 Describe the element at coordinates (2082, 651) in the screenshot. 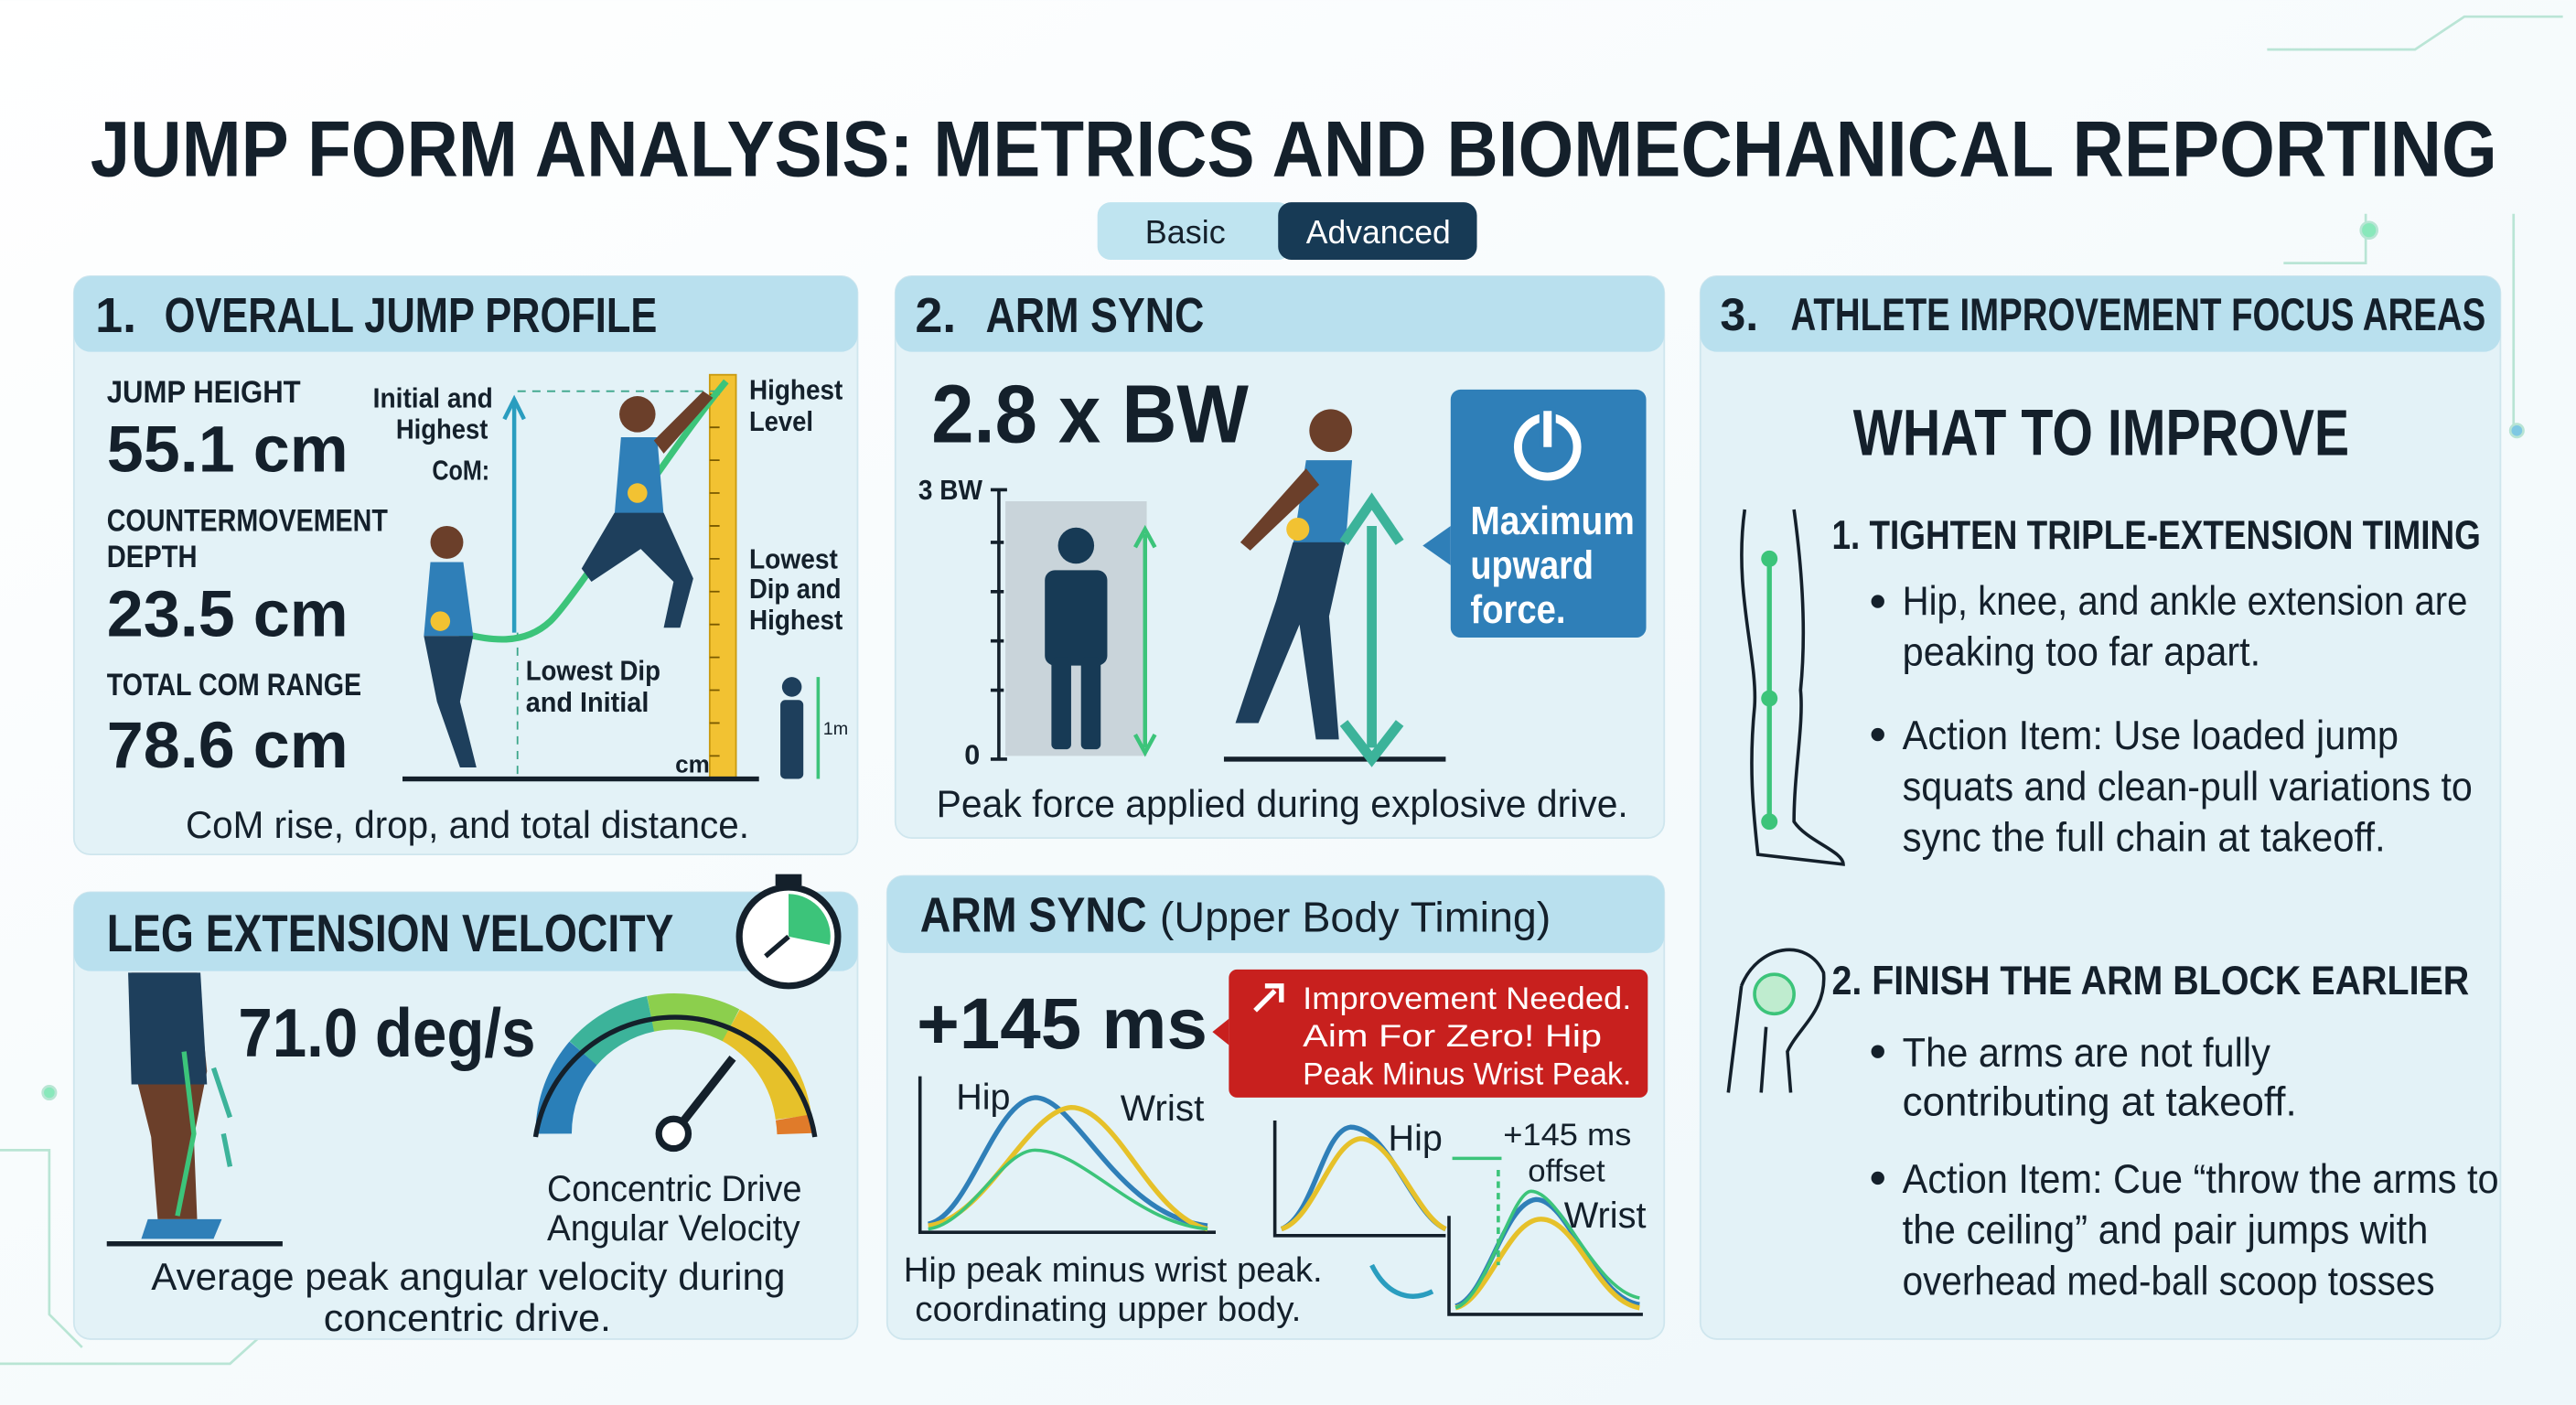

I see `bullet-text: peaking too far apart.` at that location.